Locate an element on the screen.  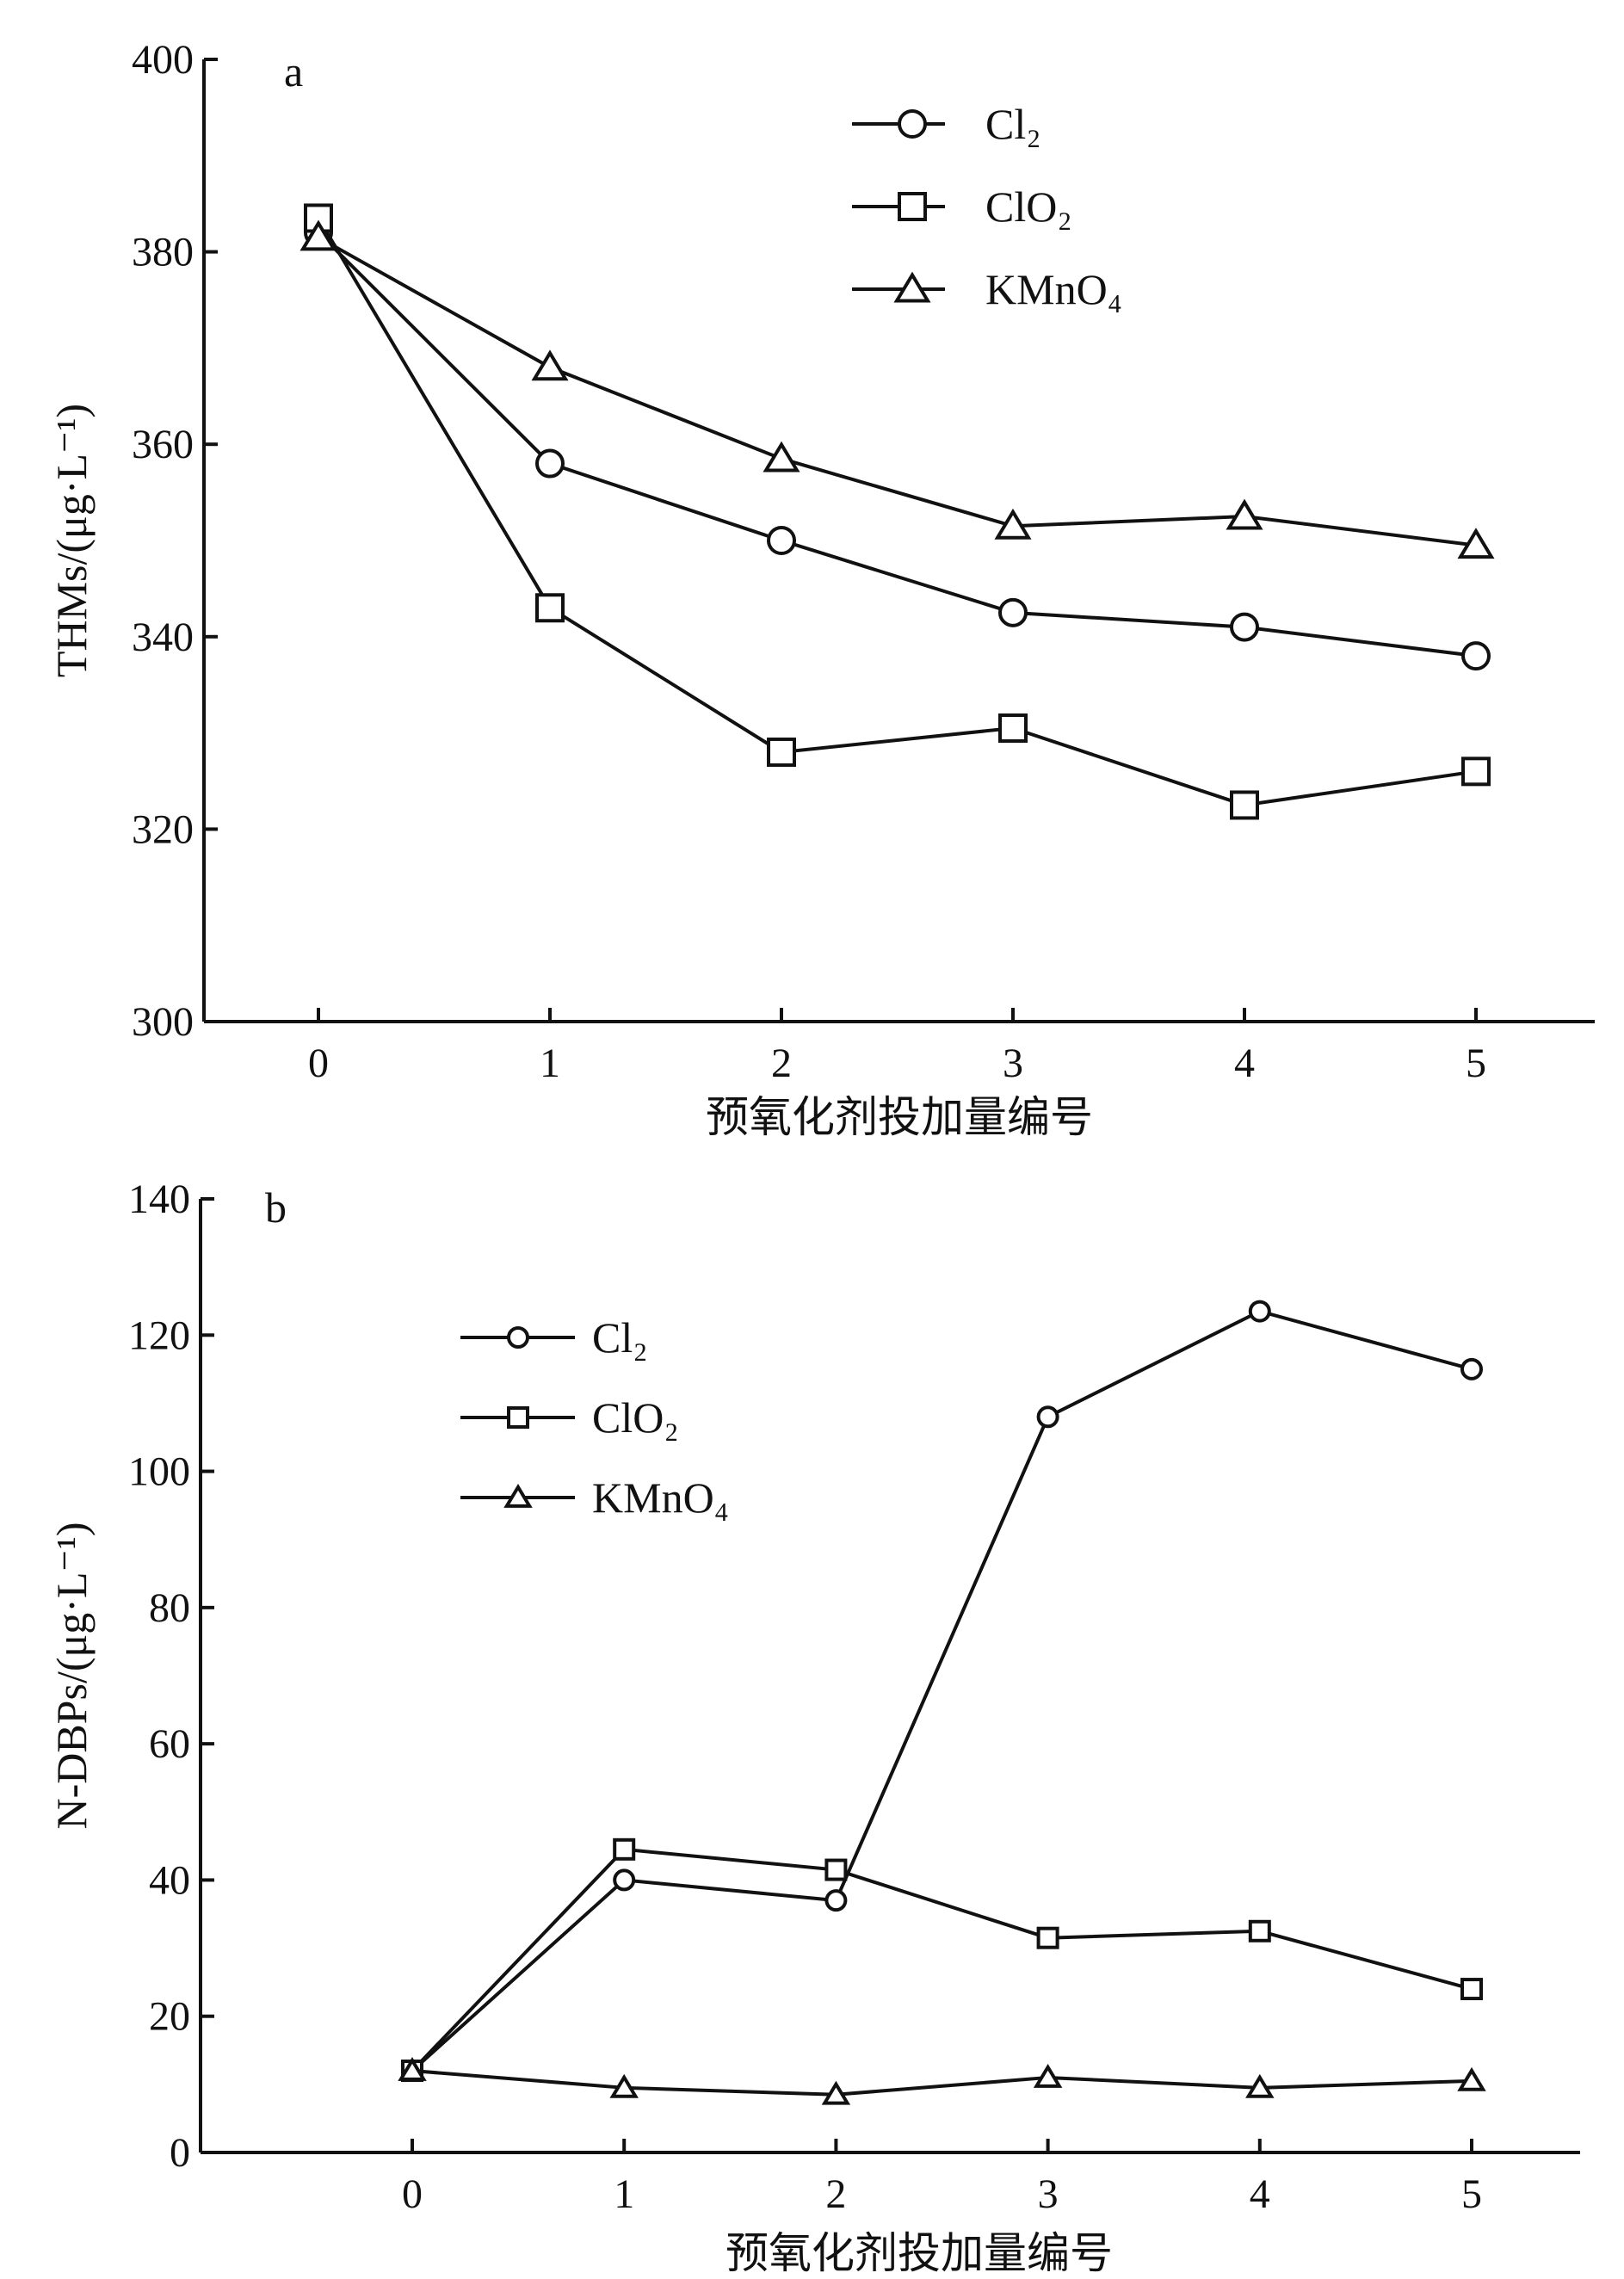
y-tick-label: 300 is located at coordinates (163, 1022).